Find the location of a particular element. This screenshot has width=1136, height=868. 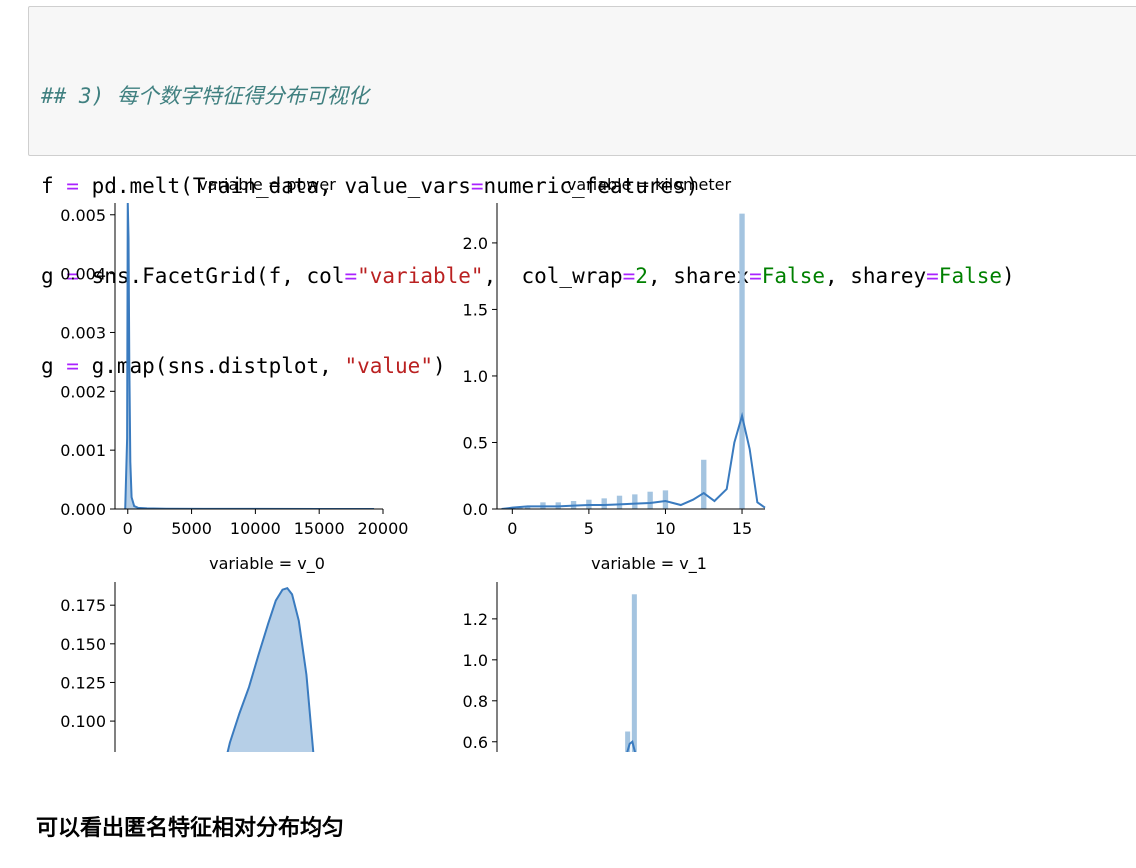

x-tick-label: 5 is located at coordinates (589, 528).